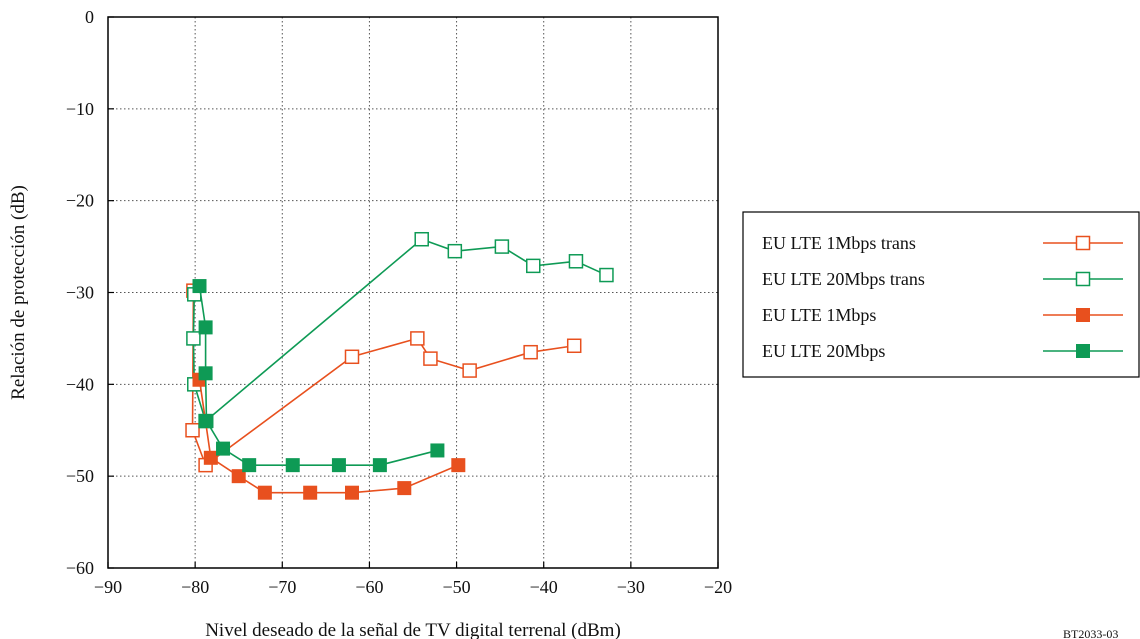  I want to click on x-tick-label: −70, so click(282, 587).